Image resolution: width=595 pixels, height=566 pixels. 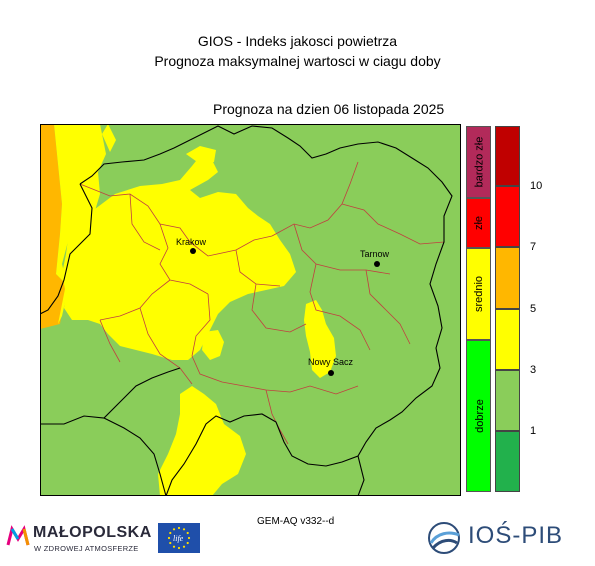 I want to click on category-zle: złe, so click(x=478, y=223).